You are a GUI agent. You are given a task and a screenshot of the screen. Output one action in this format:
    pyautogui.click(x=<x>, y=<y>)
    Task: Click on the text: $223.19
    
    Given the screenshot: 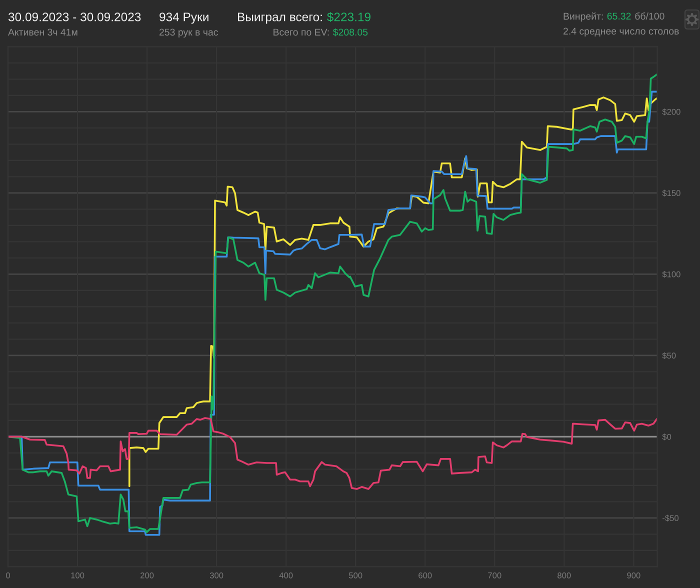 What is the action you would take?
    pyautogui.click(x=348, y=17)
    